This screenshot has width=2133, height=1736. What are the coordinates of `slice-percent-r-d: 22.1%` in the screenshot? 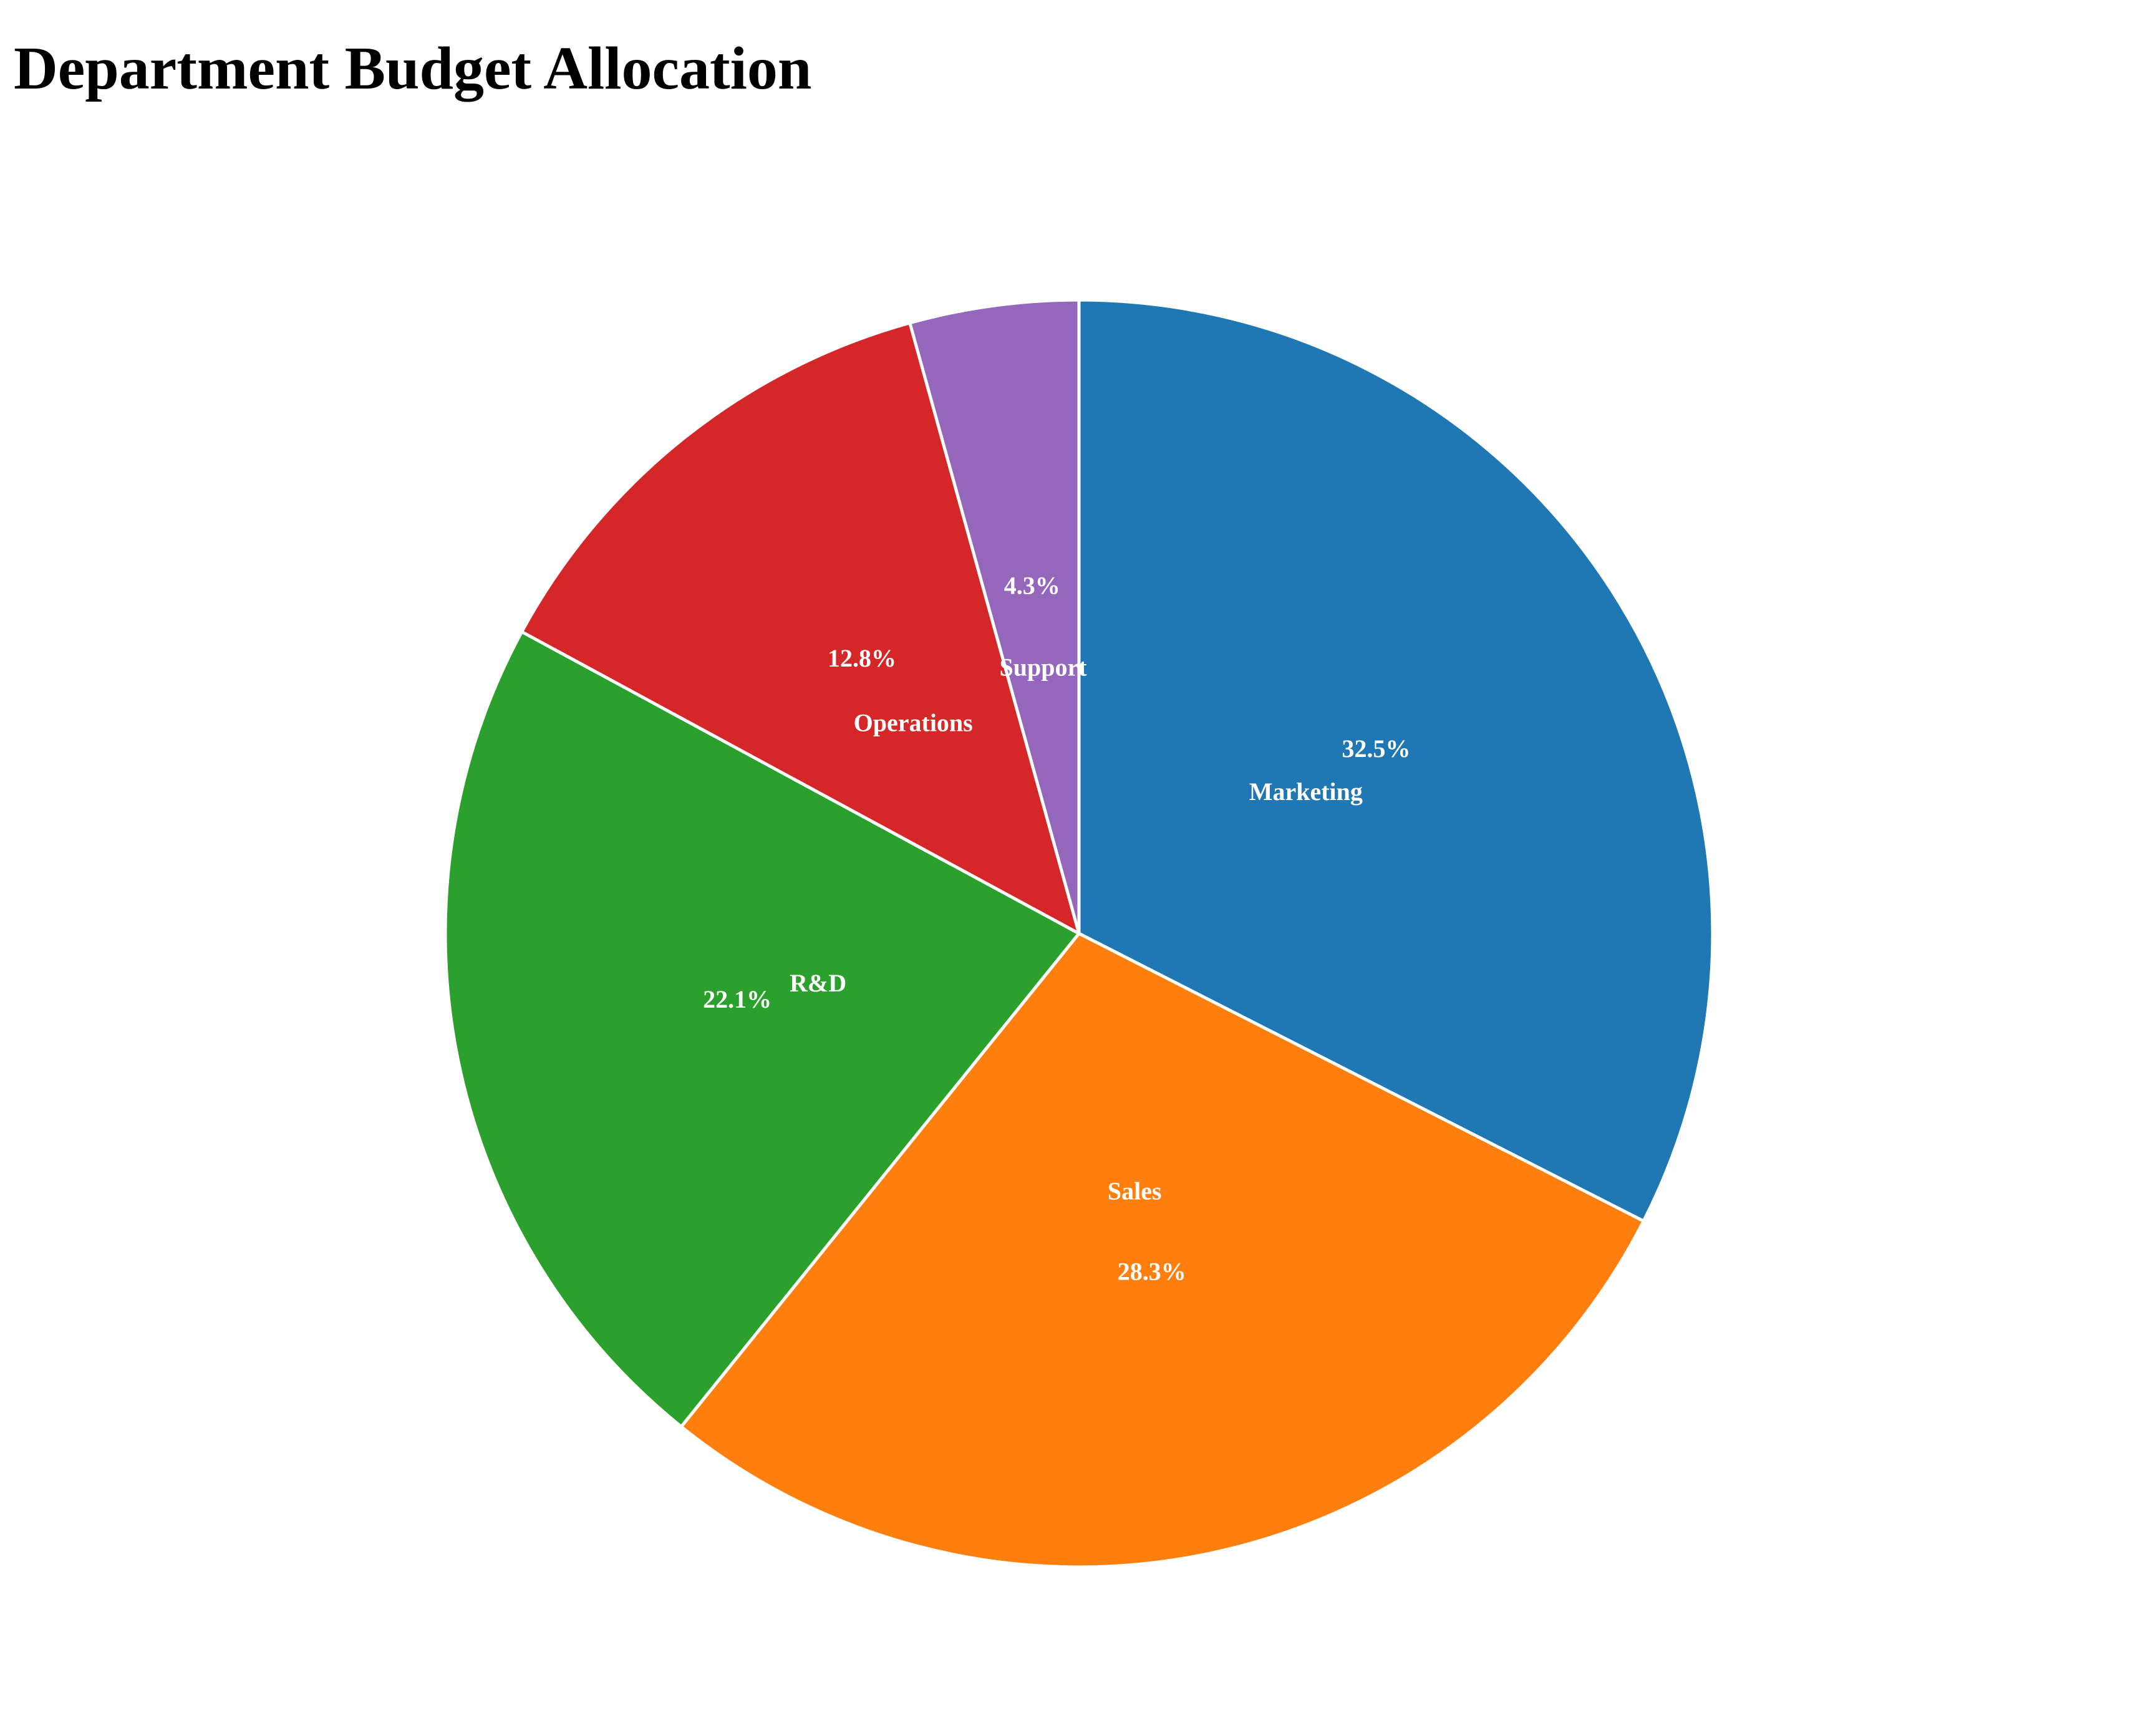 It's located at (737, 999).